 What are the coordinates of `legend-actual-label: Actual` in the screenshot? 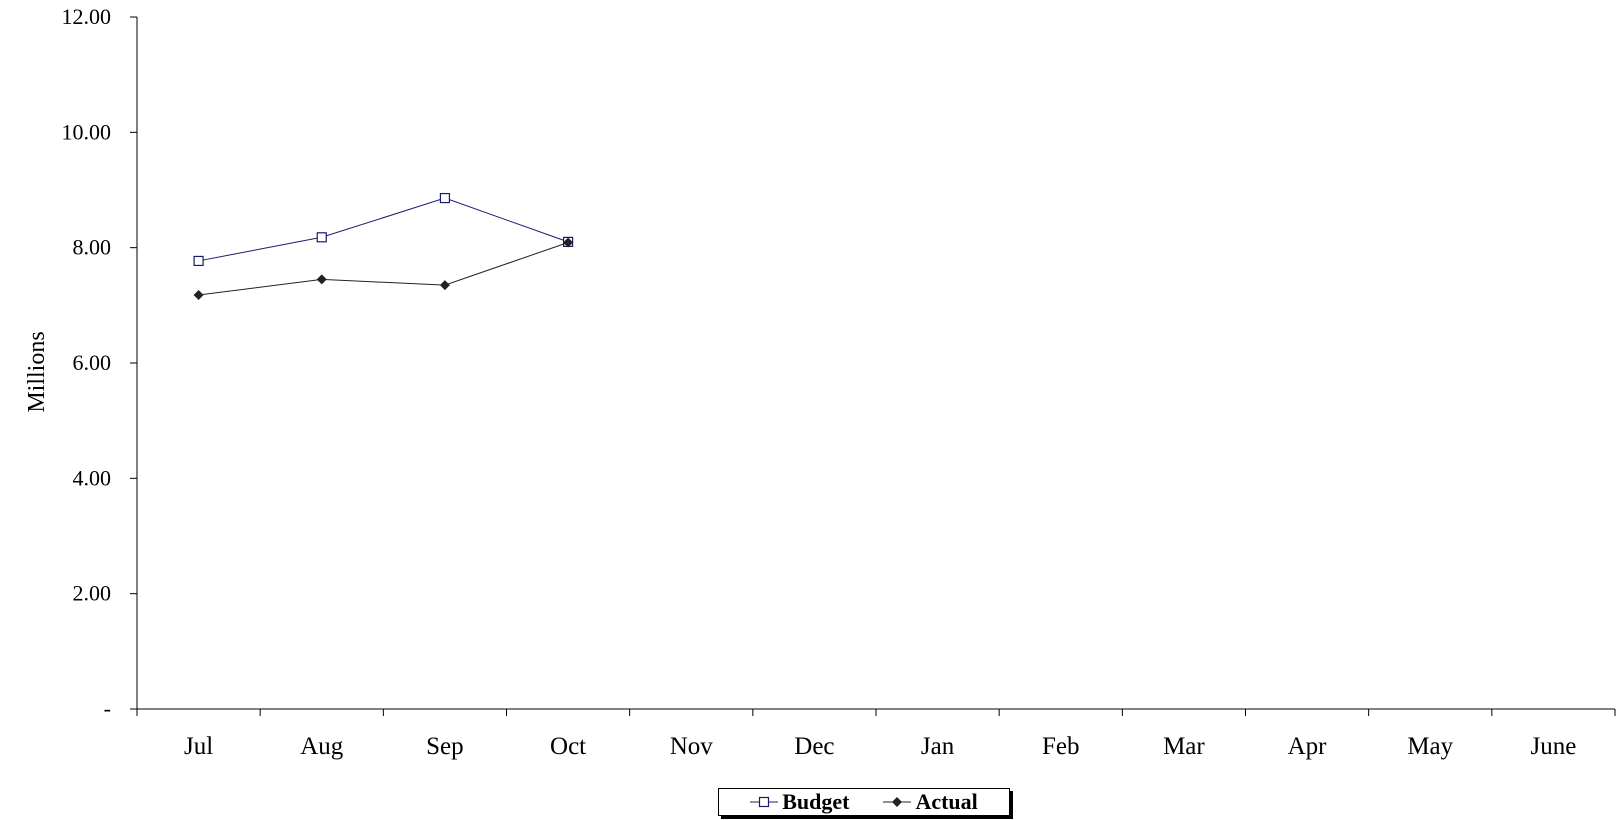 It's located at (946, 801).